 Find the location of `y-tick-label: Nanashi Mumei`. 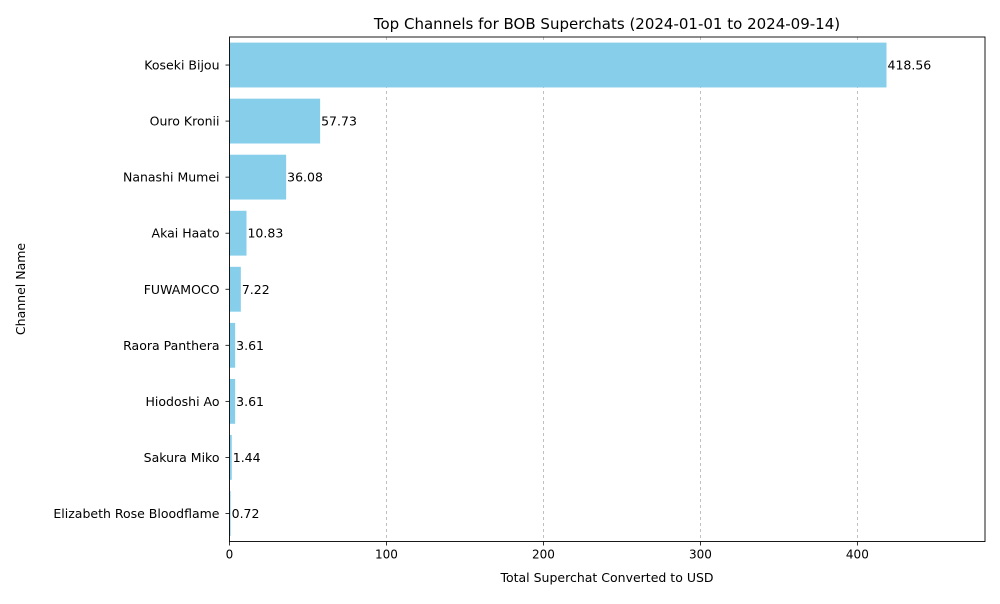

y-tick-label: Nanashi Mumei is located at coordinates (171, 177).